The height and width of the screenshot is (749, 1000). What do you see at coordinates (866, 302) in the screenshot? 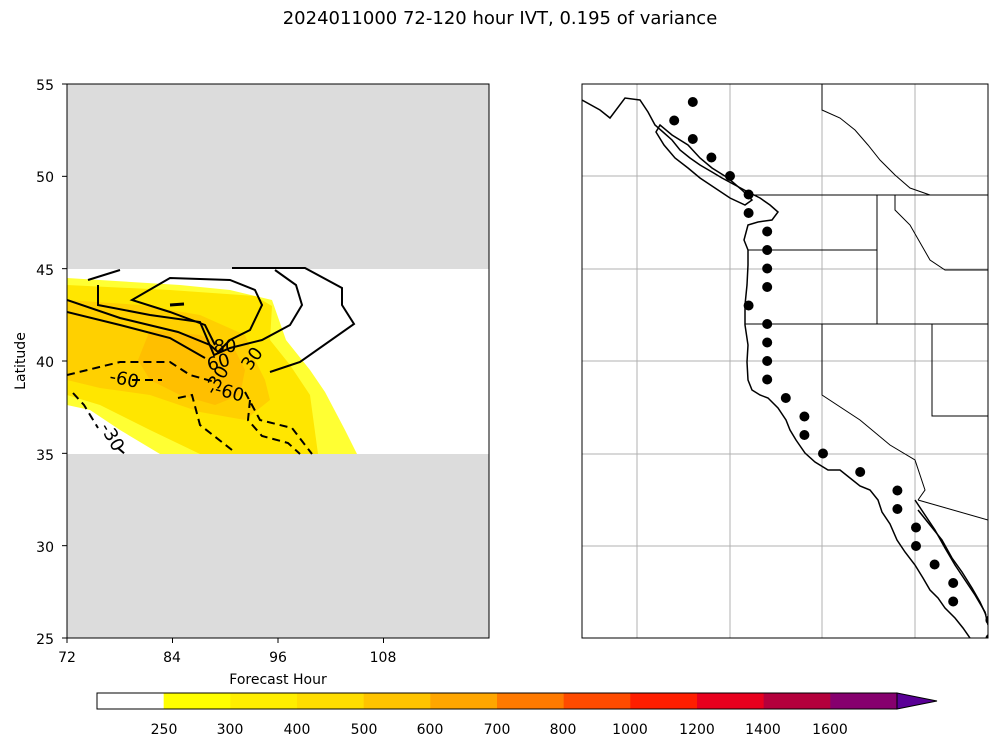
I see `political-borders` at bounding box center [866, 302].